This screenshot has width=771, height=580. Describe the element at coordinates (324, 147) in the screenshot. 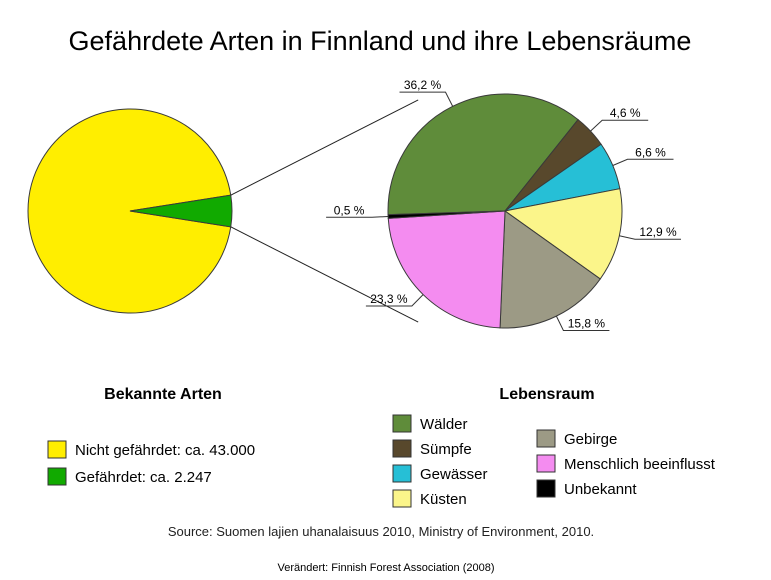

I see `connector-line-top` at that location.